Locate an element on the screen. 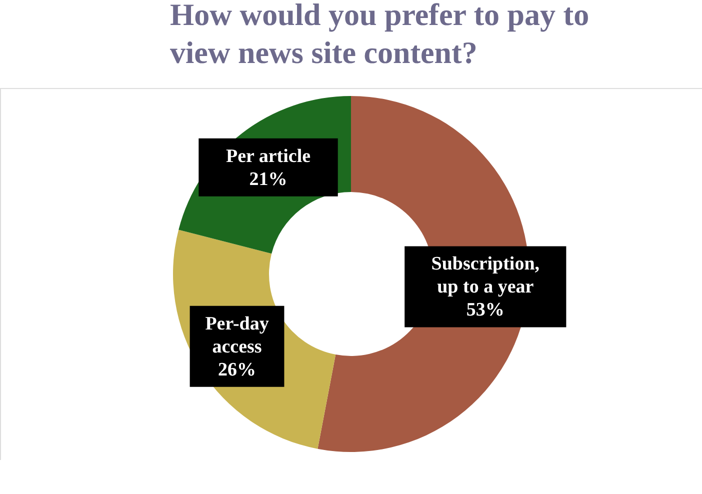 This screenshot has width=702, height=494. data-label: 26% is located at coordinates (237, 369).